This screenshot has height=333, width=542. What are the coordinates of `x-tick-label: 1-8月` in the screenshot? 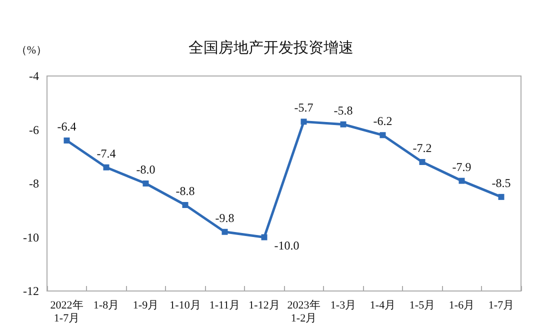 It's located at (106, 306).